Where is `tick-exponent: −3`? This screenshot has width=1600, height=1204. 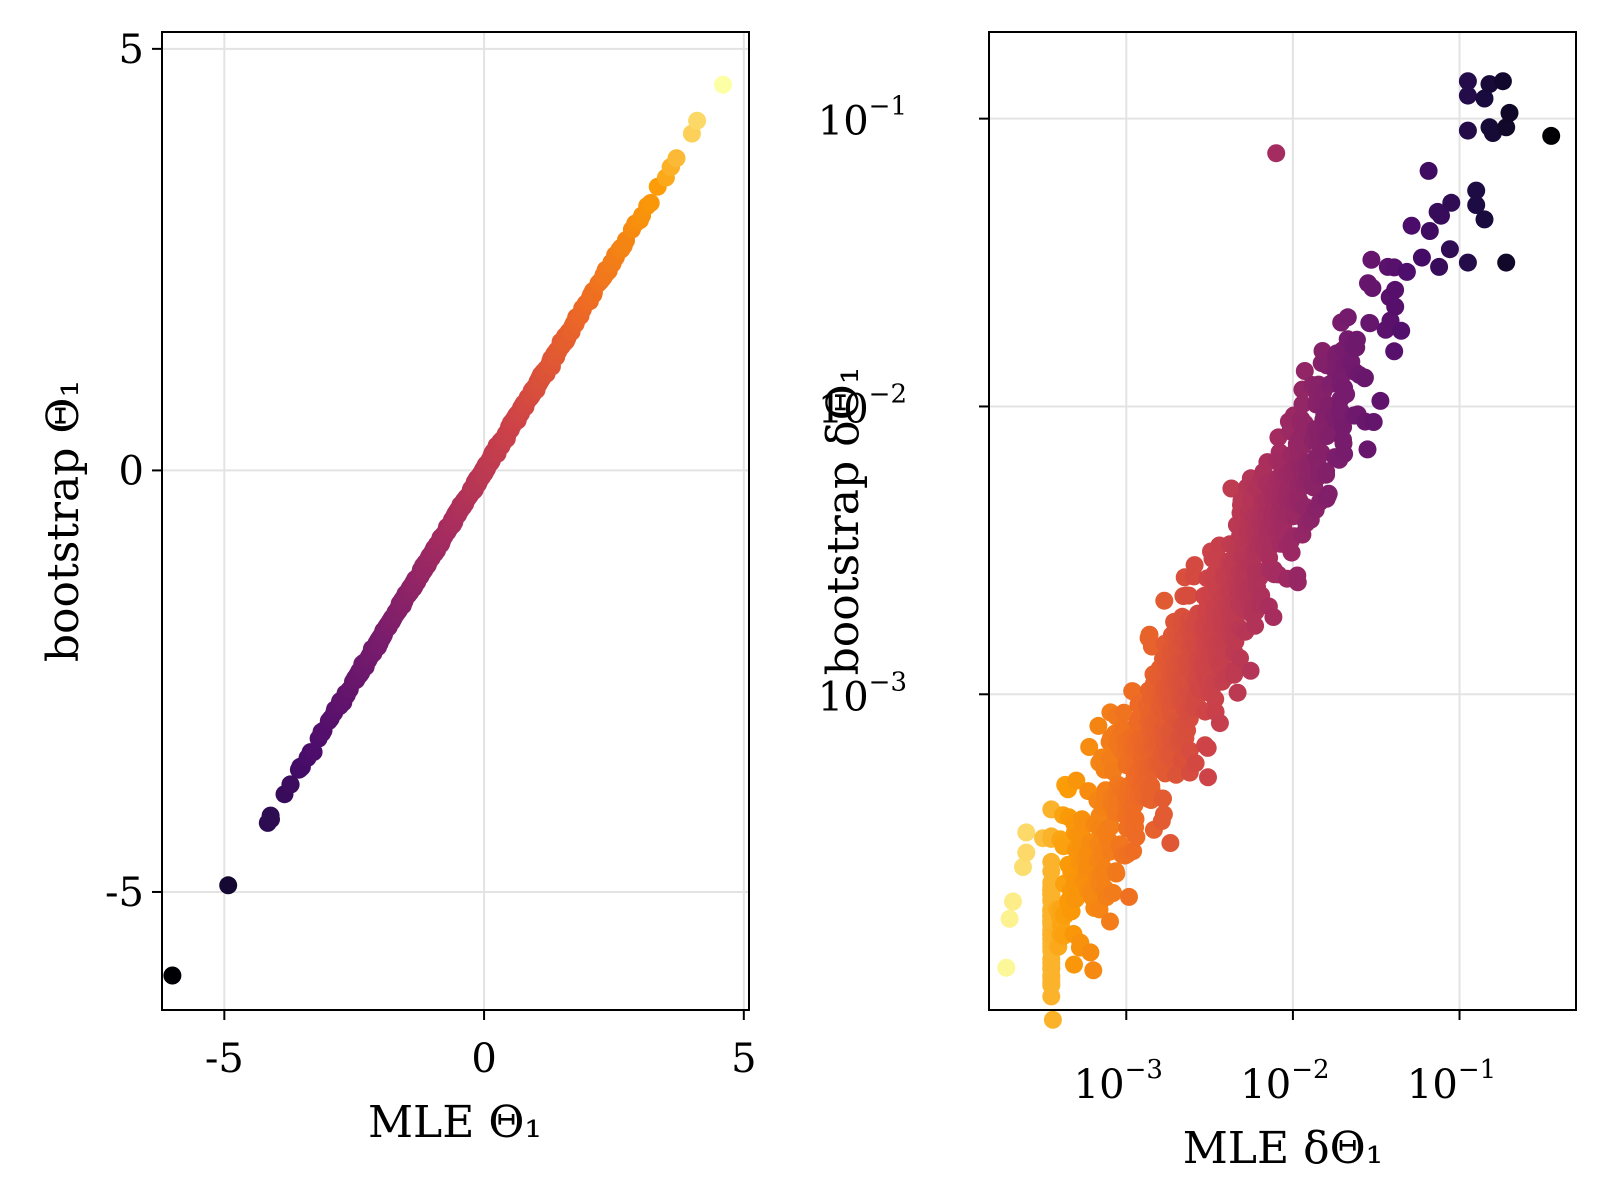 tick-exponent: −3 is located at coordinates (888, 682).